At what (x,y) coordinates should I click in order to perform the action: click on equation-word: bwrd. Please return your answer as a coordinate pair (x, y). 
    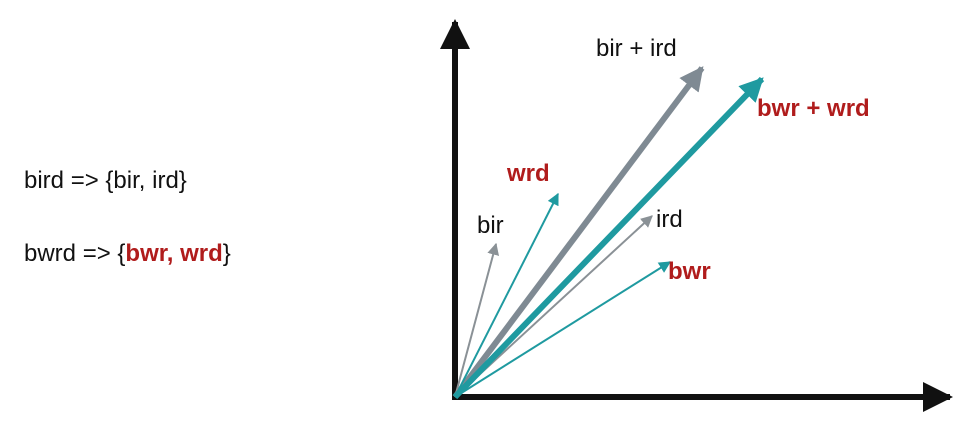
    Looking at the image, I should click on (50, 253).